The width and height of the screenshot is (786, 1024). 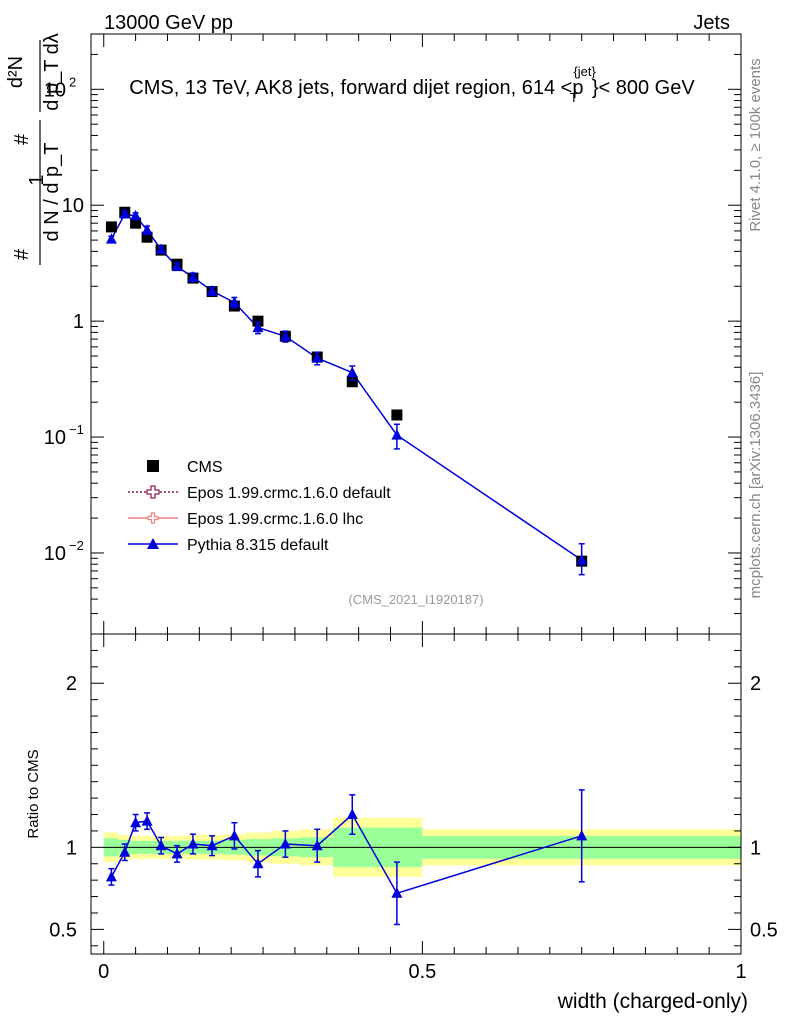 I want to click on legend-label: Pythia 8.315 default, so click(x=258, y=545).